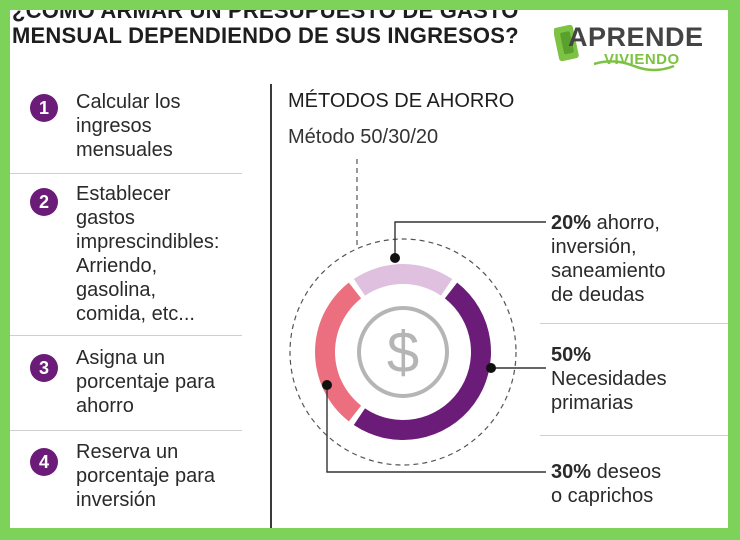 The image size is (740, 540). What do you see at coordinates (608, 271) in the screenshot?
I see `legend-label: saneamiento` at bounding box center [608, 271].